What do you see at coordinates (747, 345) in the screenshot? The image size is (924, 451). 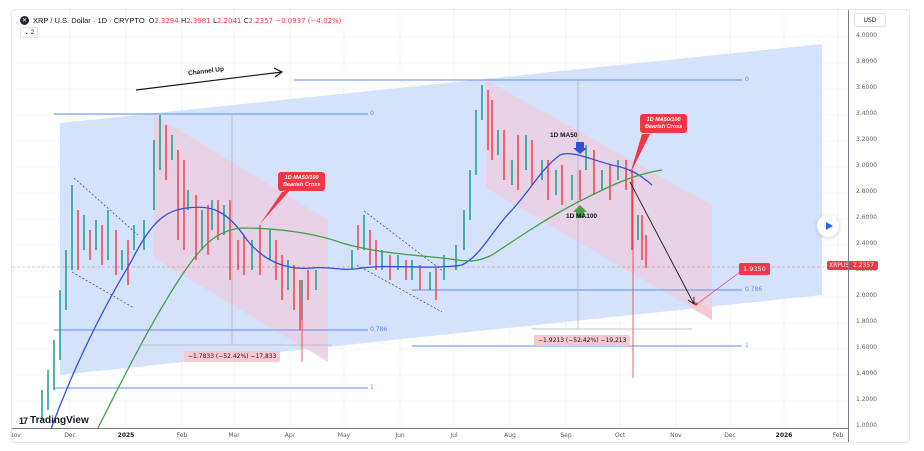 I see `fib-level-1-second: 1` at bounding box center [747, 345].